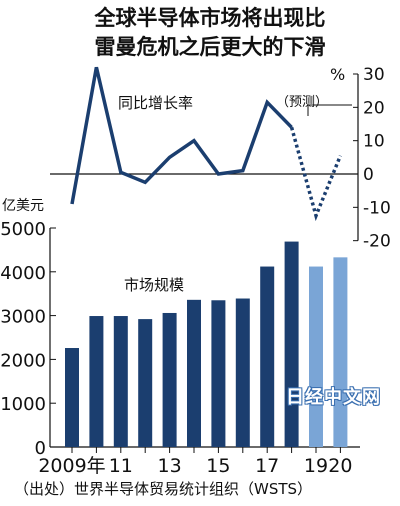  What do you see at coordinates (218, 466) in the screenshot?
I see `bar-x-tick-label: 15` at bounding box center [218, 466].